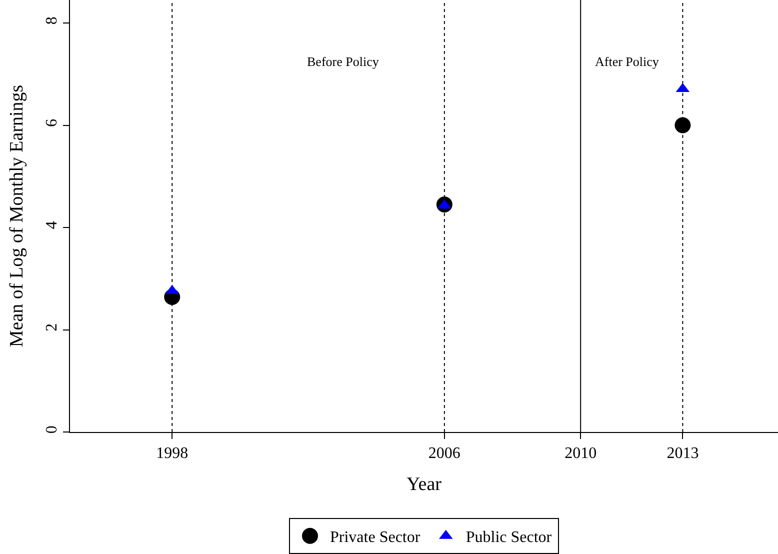 This screenshot has width=778, height=554. I want to click on x-tick-label: 1998, so click(172, 453).